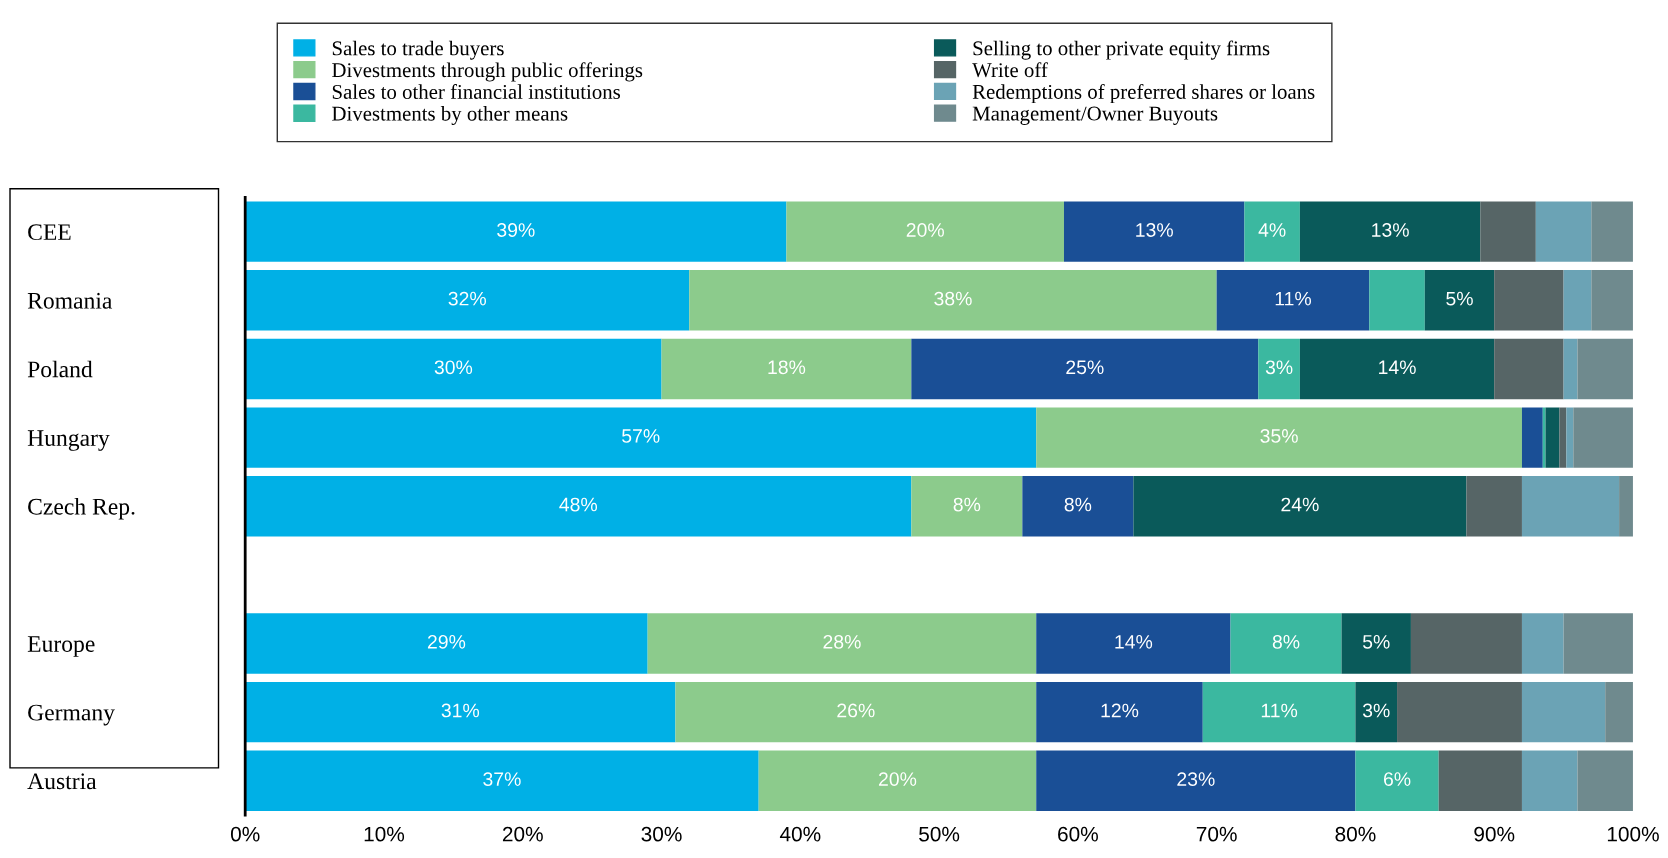  Describe the element at coordinates (61, 646) in the screenshot. I see `y-tick-label: Europe` at that location.